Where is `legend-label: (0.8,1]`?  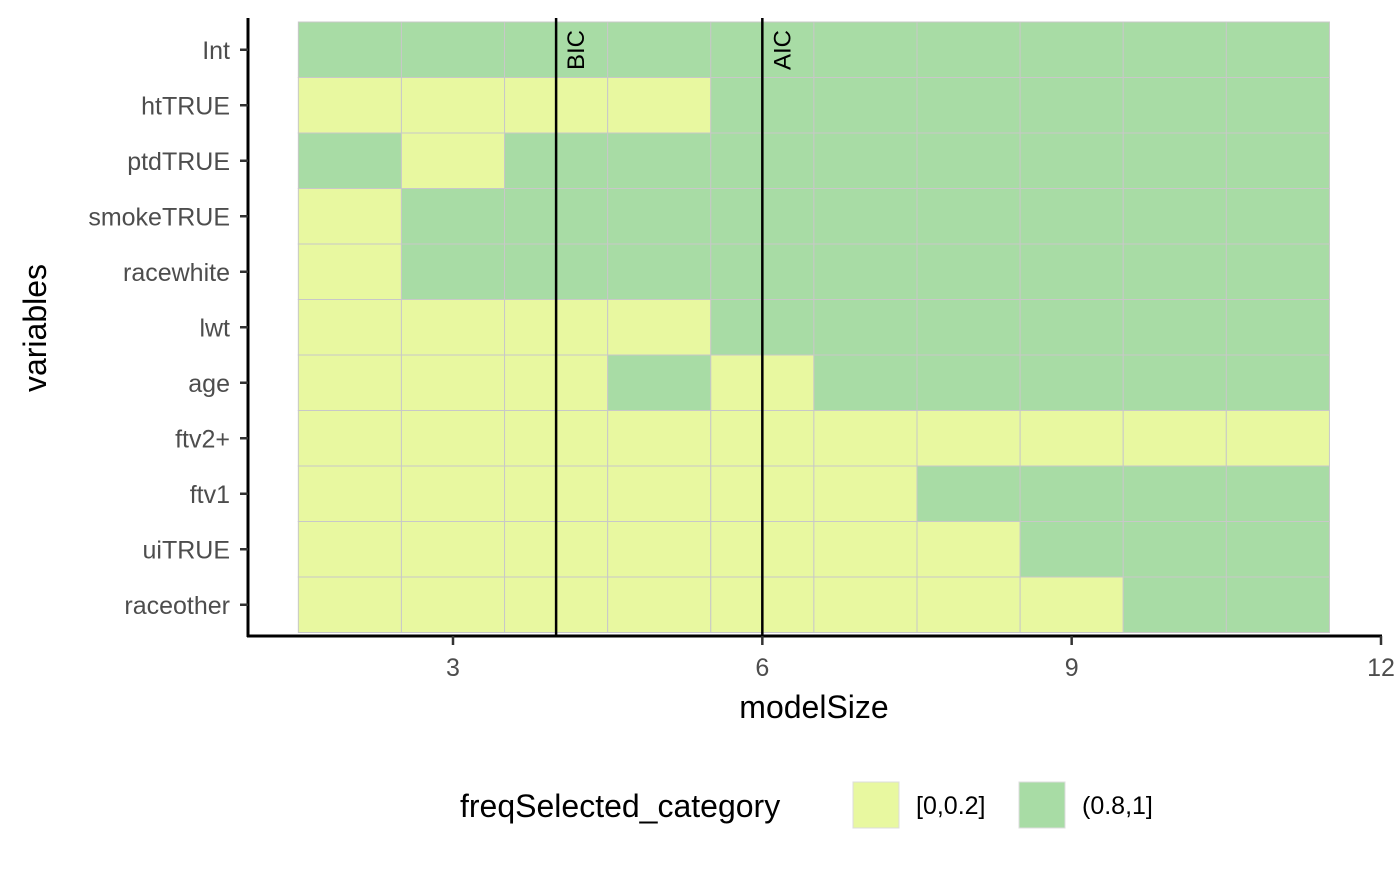 legend-label: (0.8,1] is located at coordinates (1117, 806).